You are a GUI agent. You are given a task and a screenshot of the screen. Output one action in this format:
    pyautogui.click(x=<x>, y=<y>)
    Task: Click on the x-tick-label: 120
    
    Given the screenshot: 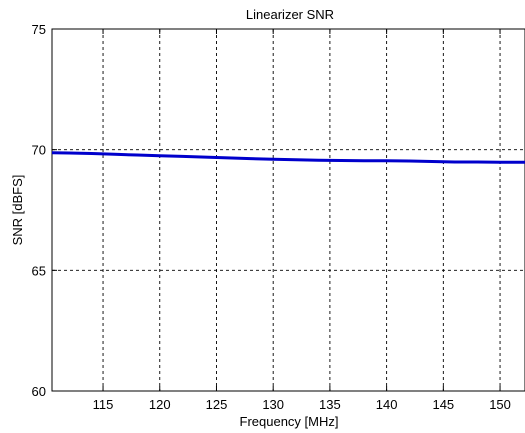 What is the action you would take?
    pyautogui.click(x=160, y=404)
    